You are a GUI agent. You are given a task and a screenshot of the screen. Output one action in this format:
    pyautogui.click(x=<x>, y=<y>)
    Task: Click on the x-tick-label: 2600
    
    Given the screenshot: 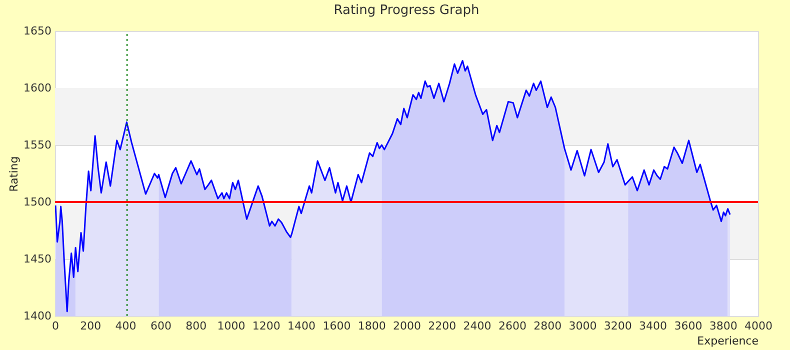 What is the action you would take?
    pyautogui.click(x=512, y=326)
    